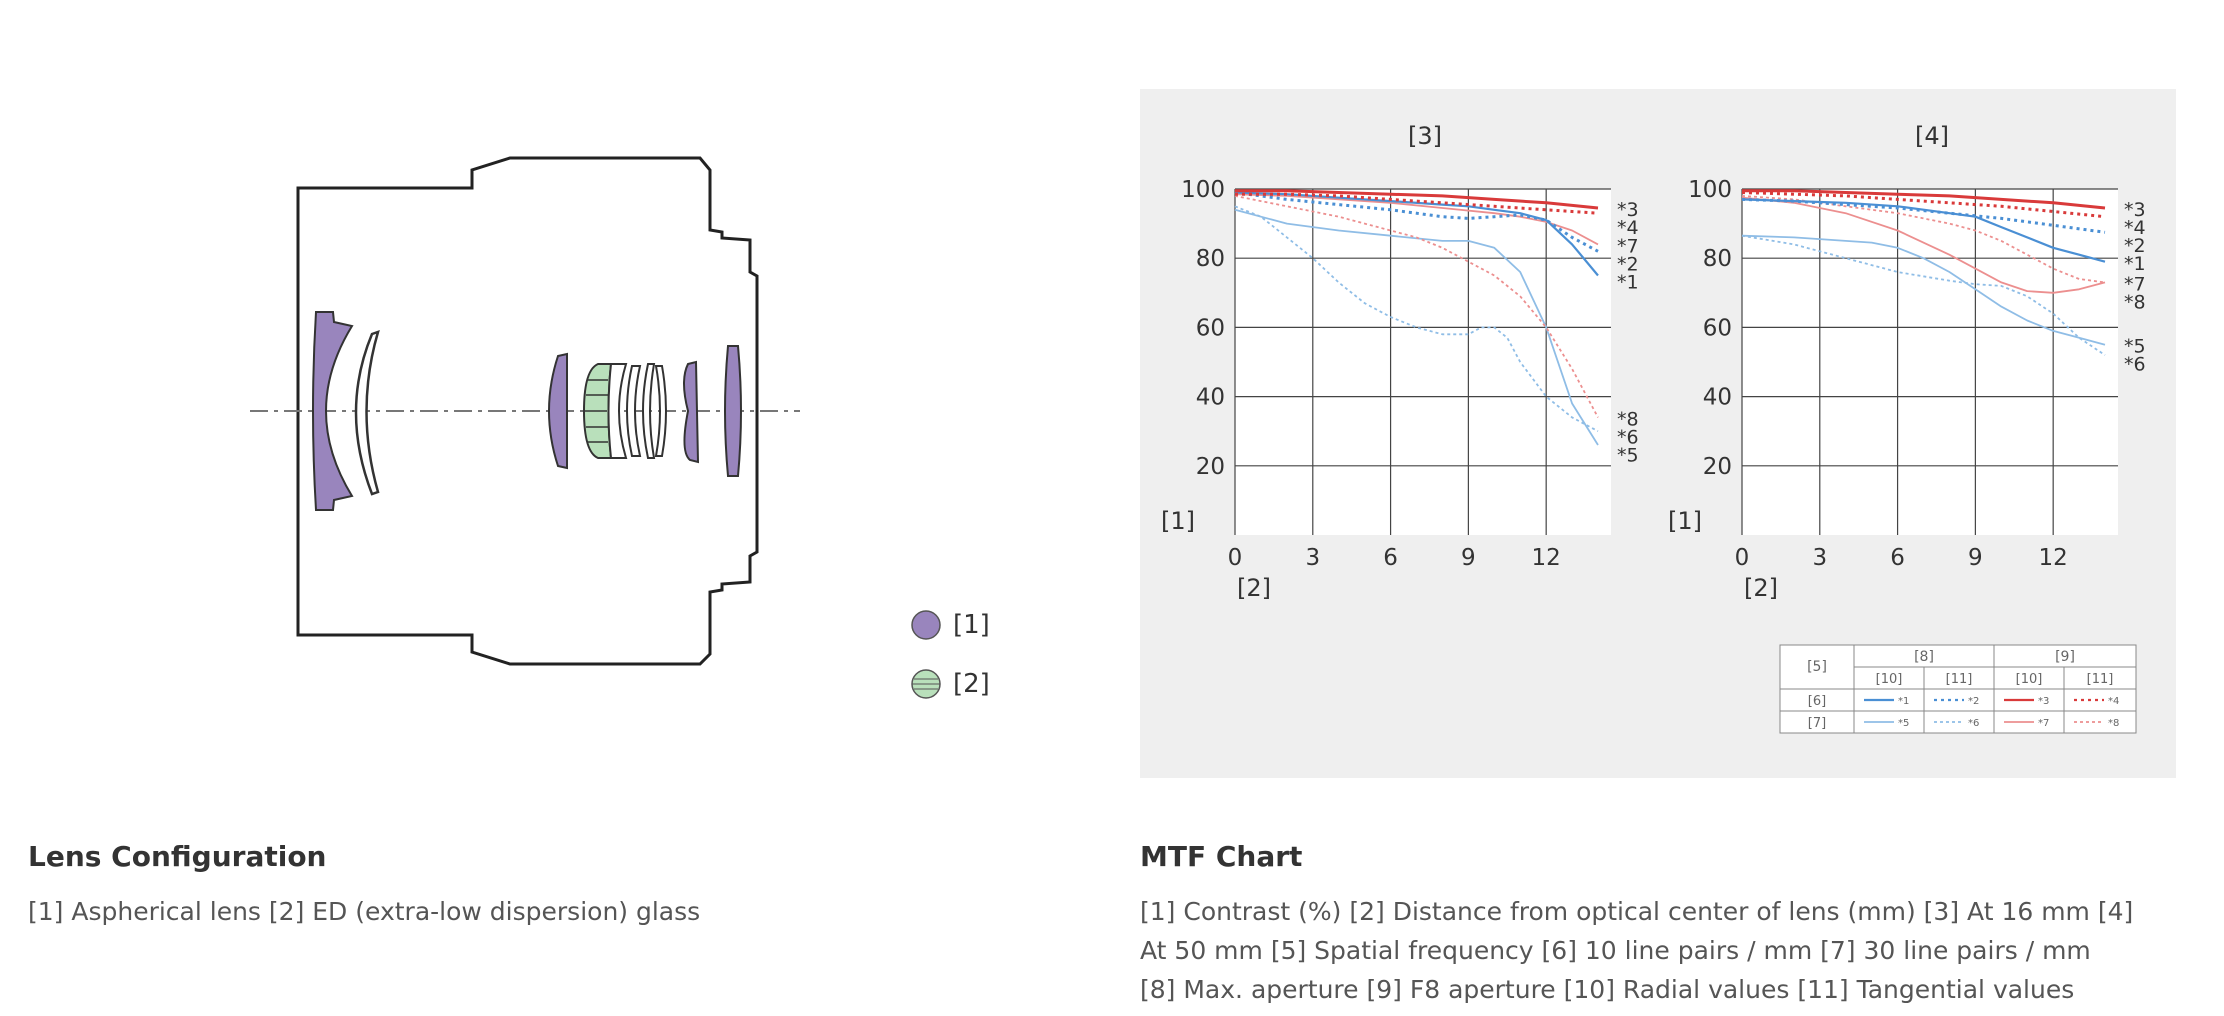 The height and width of the screenshot is (1016, 2224). What do you see at coordinates (950, 625) in the screenshot?
I see `legend-item-aspherical: [1]` at bounding box center [950, 625].